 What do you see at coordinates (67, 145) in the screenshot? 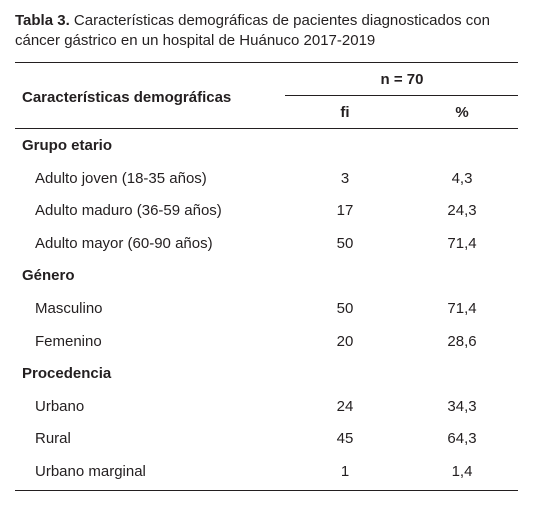
I see `section-label: Grupo etario` at bounding box center [67, 145].